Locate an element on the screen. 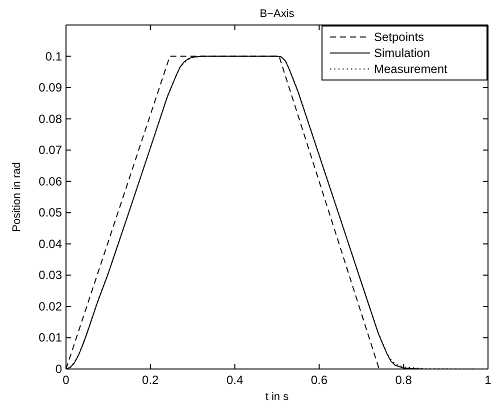 The height and width of the screenshot is (406, 500). x-tick-label: 0.6 is located at coordinates (319, 380).